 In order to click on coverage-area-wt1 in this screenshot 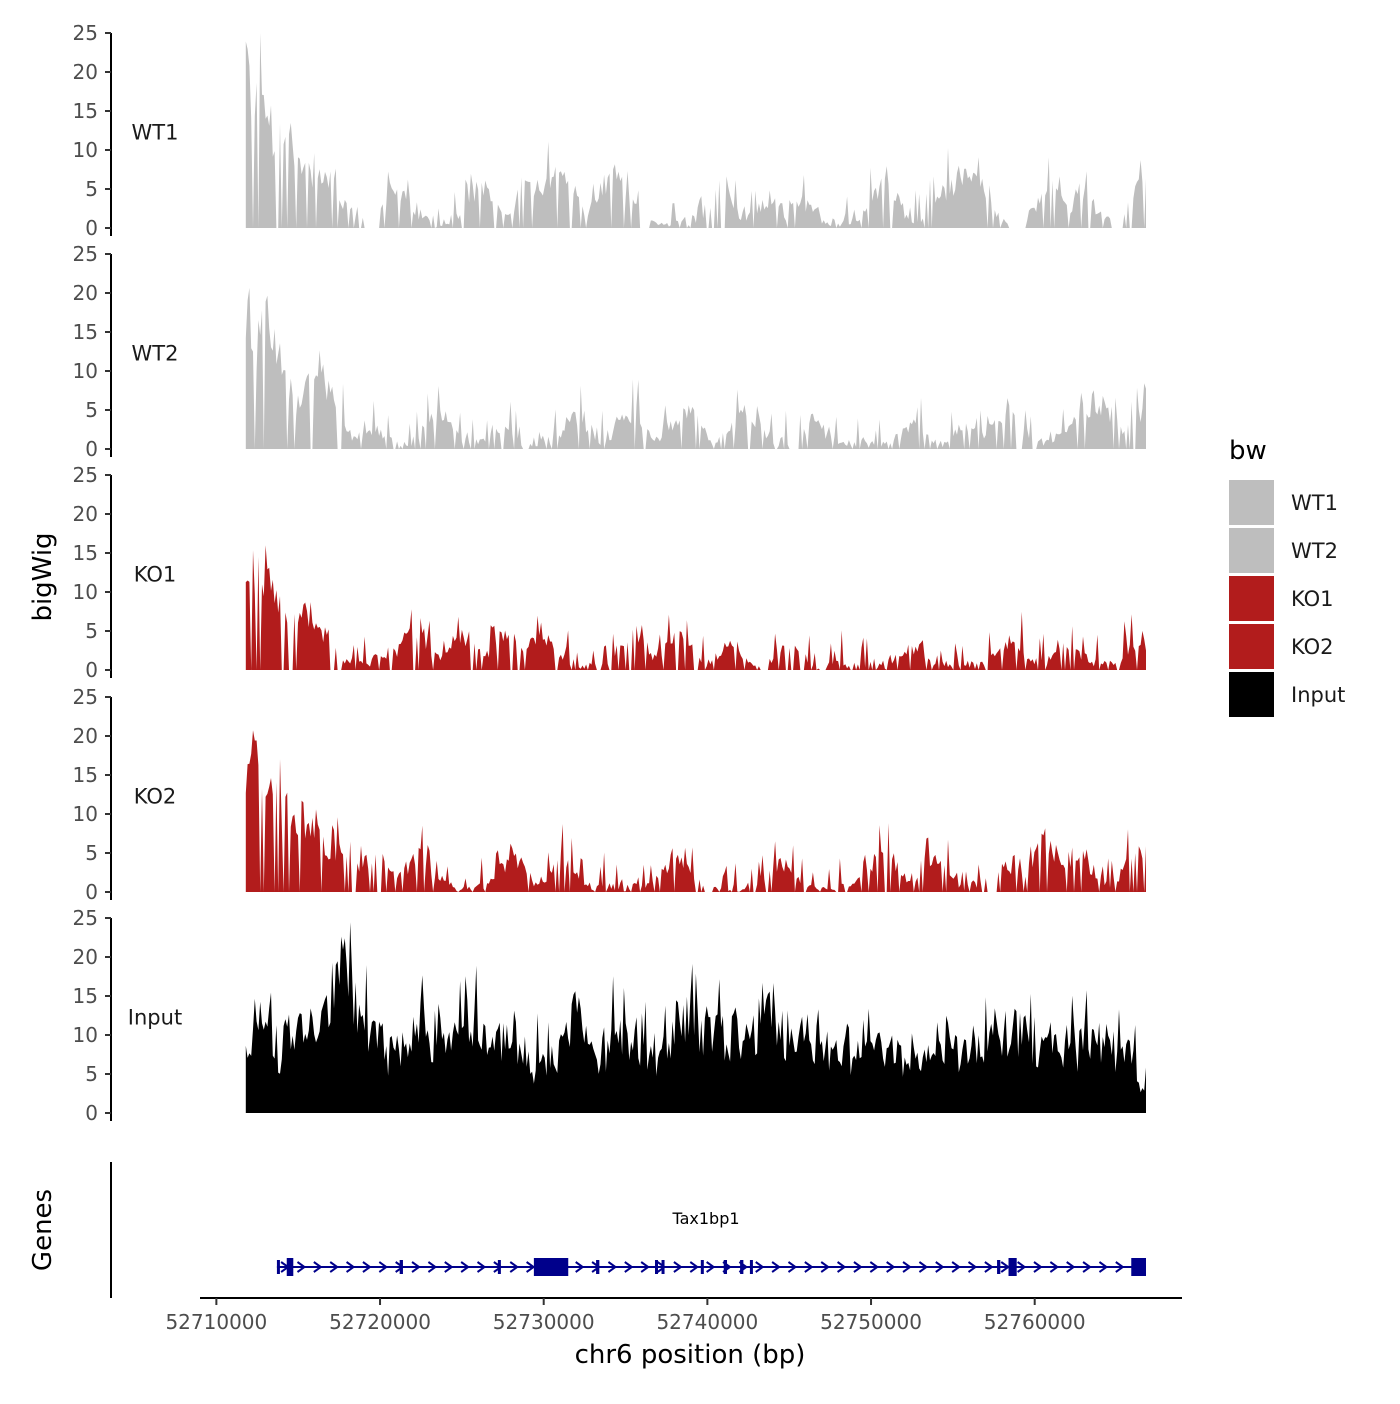, I will do `click(696, 130)`.